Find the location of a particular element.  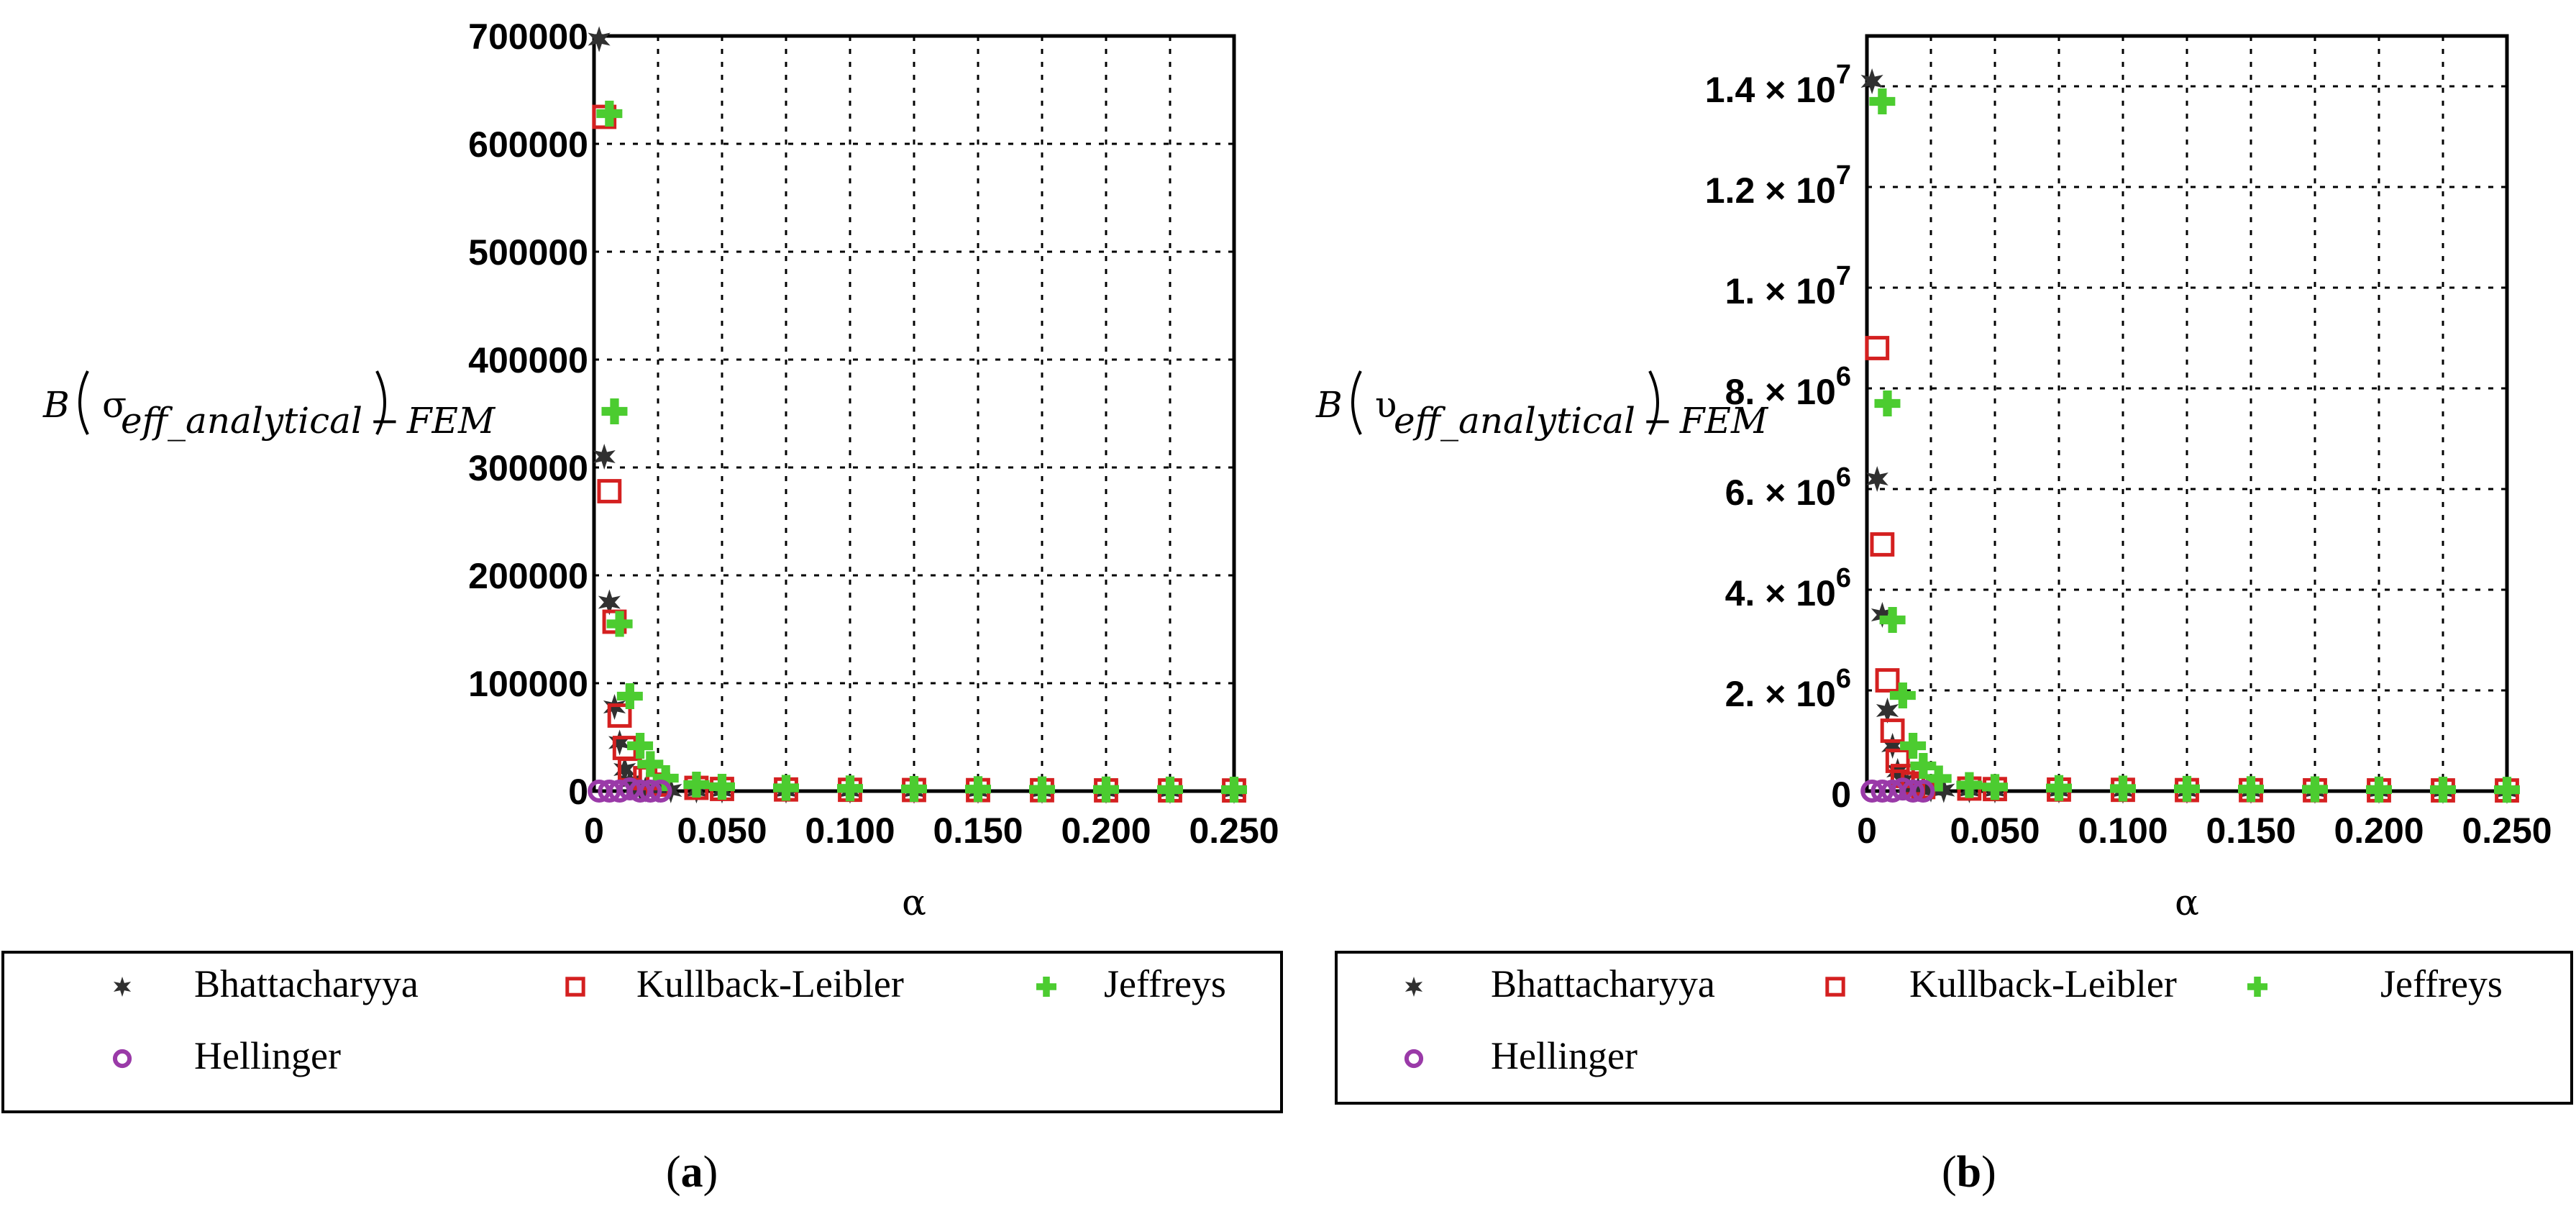

x-tick-label: 0.100 is located at coordinates (2123, 831).